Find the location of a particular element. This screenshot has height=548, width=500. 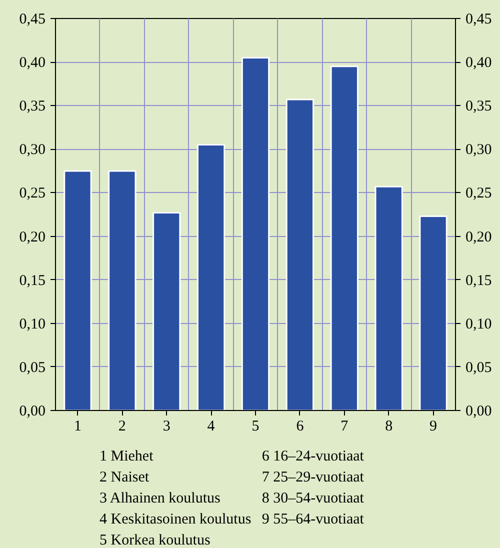

y2-tick-label: 0,35 is located at coordinates (479, 106).